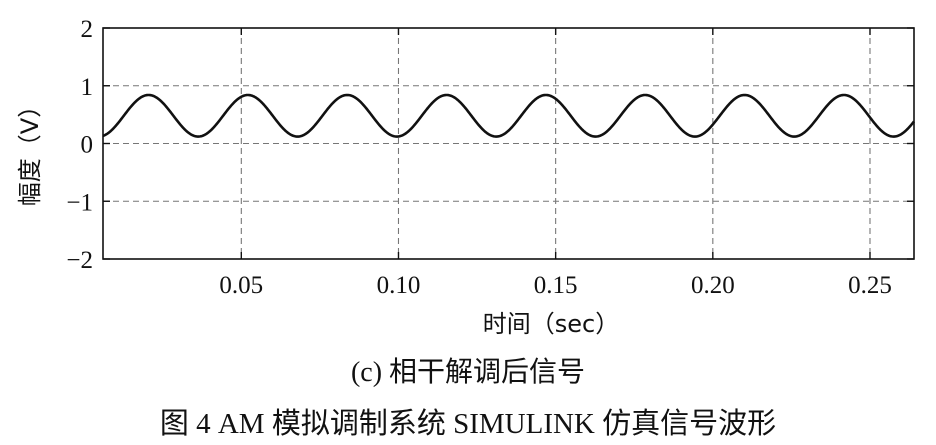 The image size is (936, 445). What do you see at coordinates (468, 372) in the screenshot?
I see `subfigure-caption: (c) 相干解调后信号` at bounding box center [468, 372].